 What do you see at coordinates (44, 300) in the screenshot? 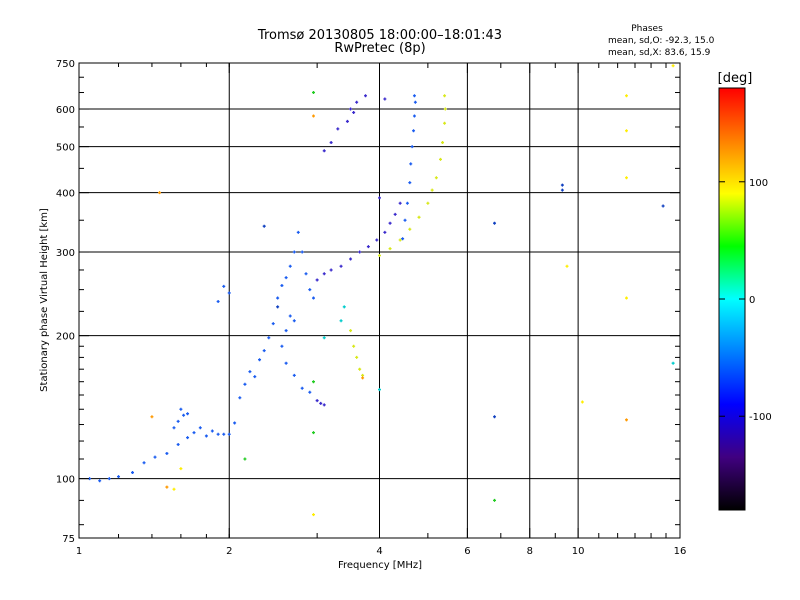
I see `y-axis-label: Stationary phase Virtual Height [km]` at bounding box center [44, 300].